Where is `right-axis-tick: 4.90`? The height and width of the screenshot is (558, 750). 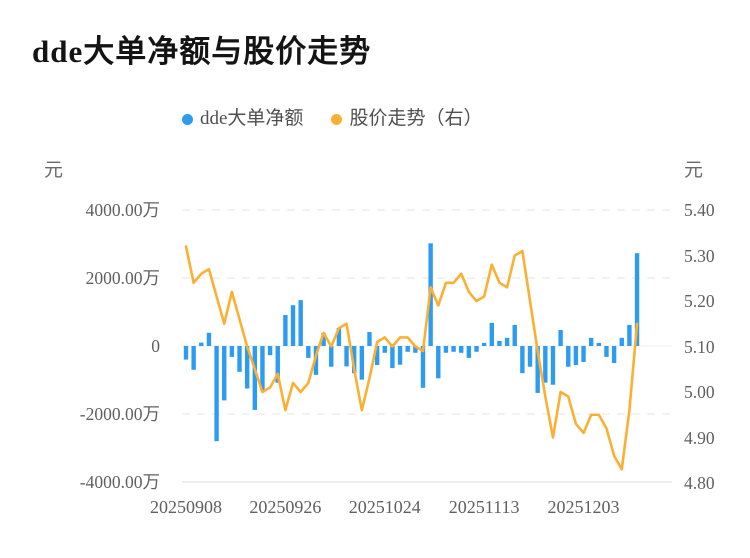
right-axis-tick: 4.90 is located at coordinates (699, 437).